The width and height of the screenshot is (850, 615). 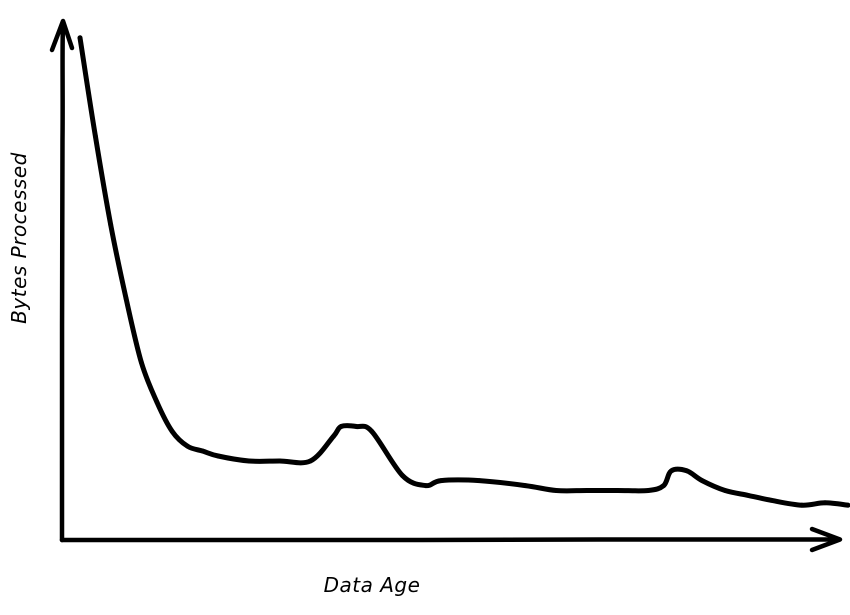 I want to click on y-axis-label: Bytes Processed, so click(x=19, y=238).